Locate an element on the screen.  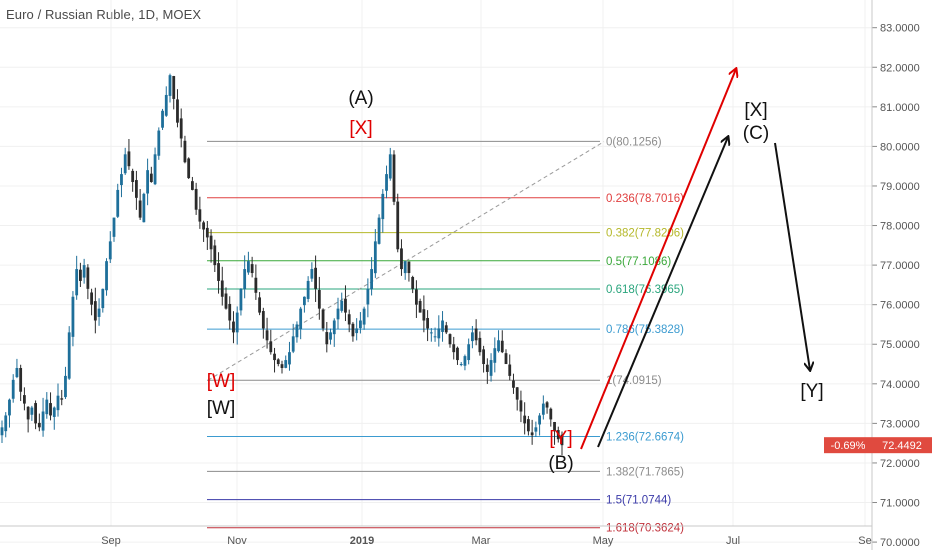
fib-label-0: 0(80.1256) is located at coordinates (634, 142).